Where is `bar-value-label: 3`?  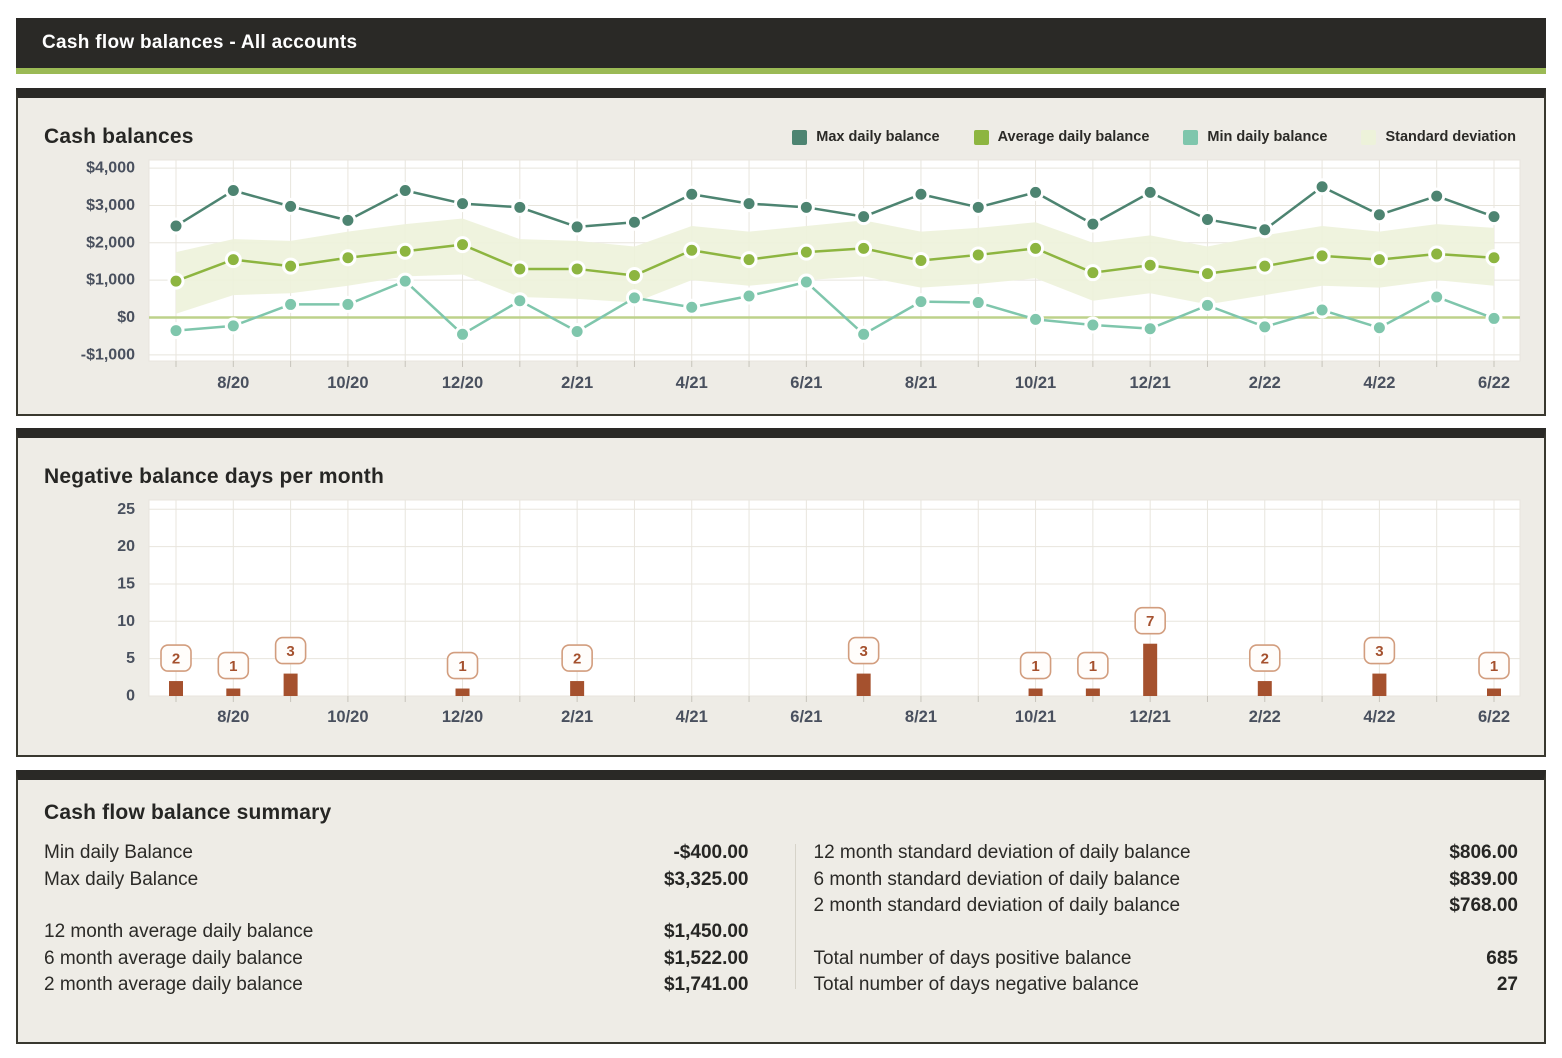 bar-value-label: 3 is located at coordinates (290, 651).